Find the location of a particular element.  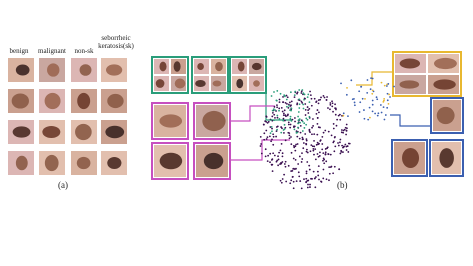

column-label: non-sk is located at coordinates (84, 51).